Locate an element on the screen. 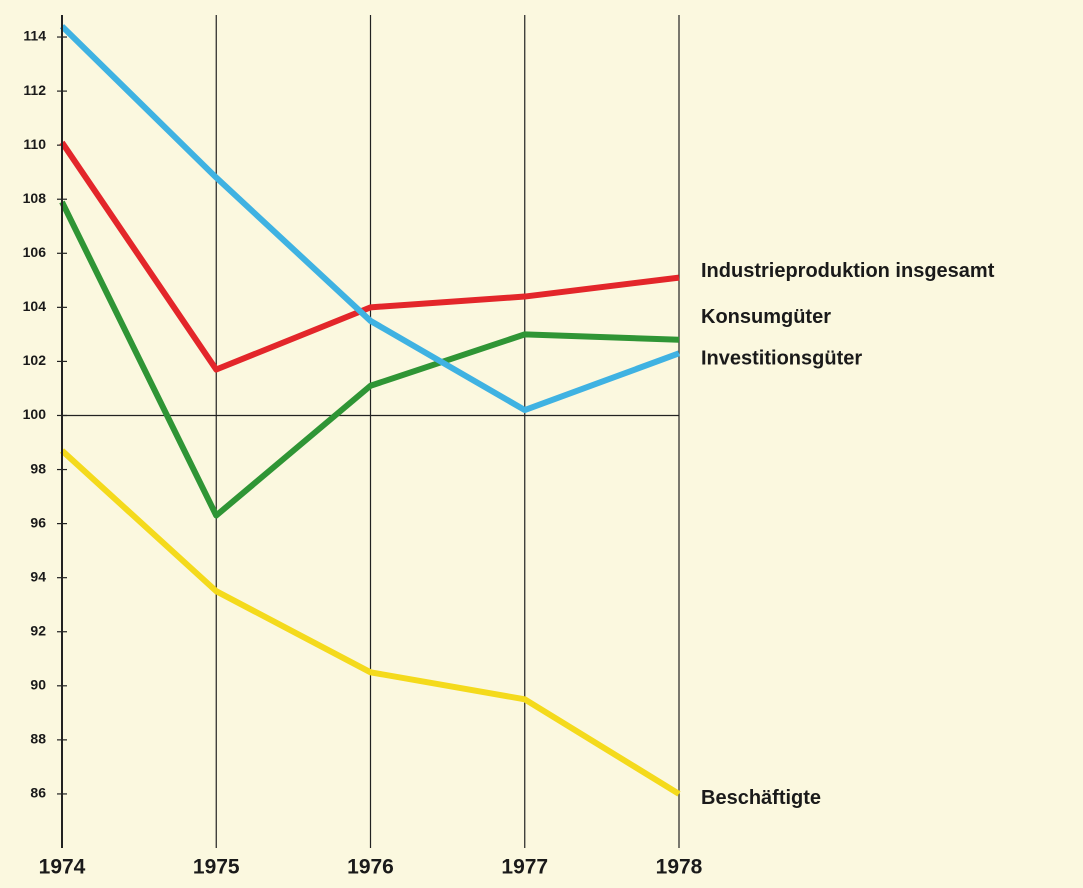 Image resolution: width=1083 pixels, height=888 pixels. y-tick-label: 90 is located at coordinates (38, 685).